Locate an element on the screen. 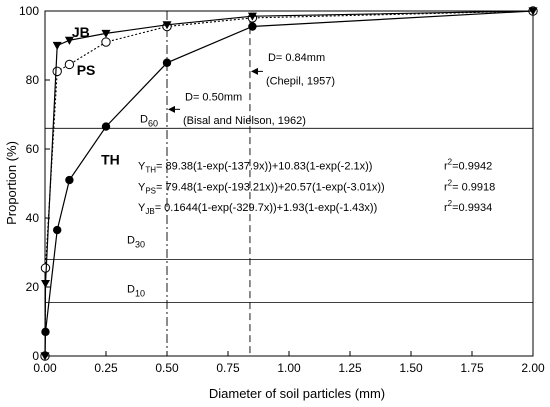 This screenshot has width=550, height=407. series-label-ps: PS is located at coordinates (86, 70).